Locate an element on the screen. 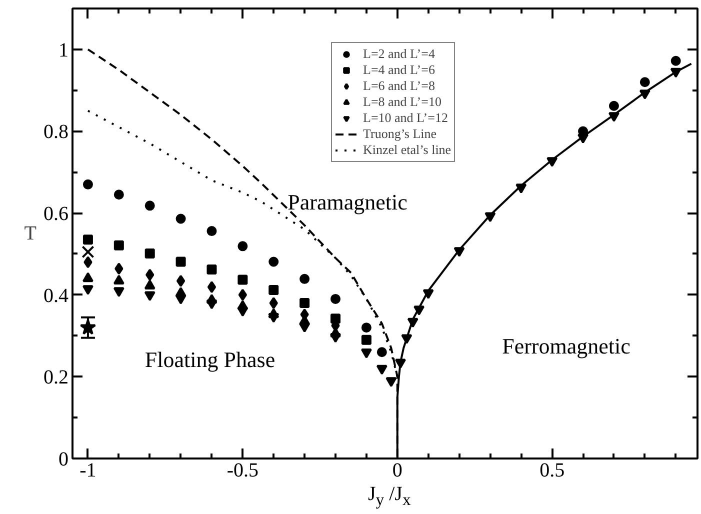 This screenshot has height=514, width=701. x-axis-title: J$_{y}$ /J$_{x}$ is located at coordinates (389, 496).